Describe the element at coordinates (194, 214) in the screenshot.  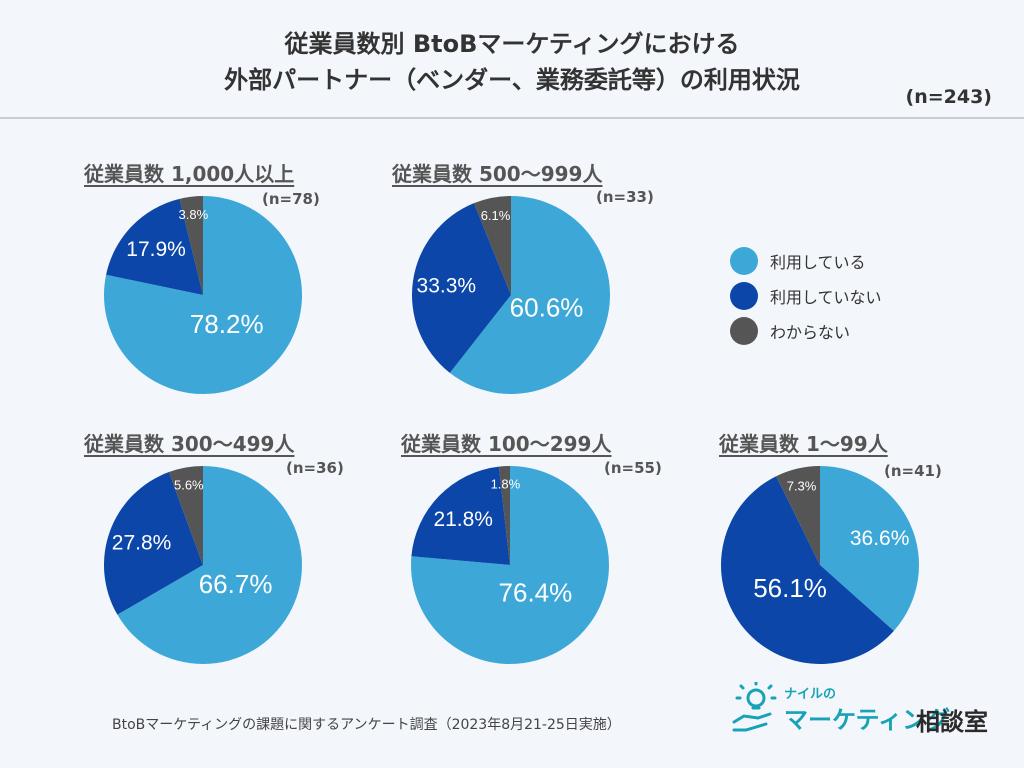
I see `data-label-unknown: 3.8%` at that location.